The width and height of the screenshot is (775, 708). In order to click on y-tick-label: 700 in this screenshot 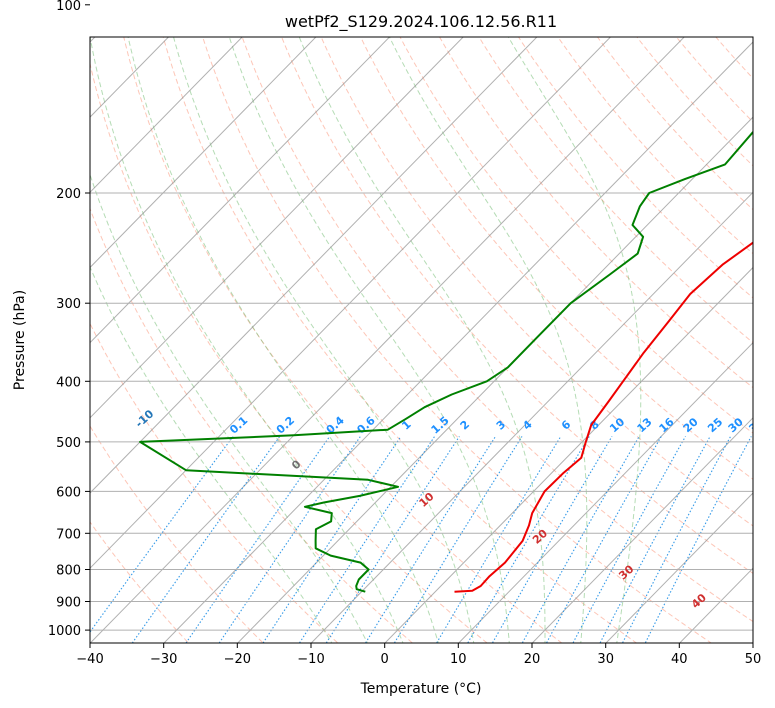, I will do `click(68, 534)`.